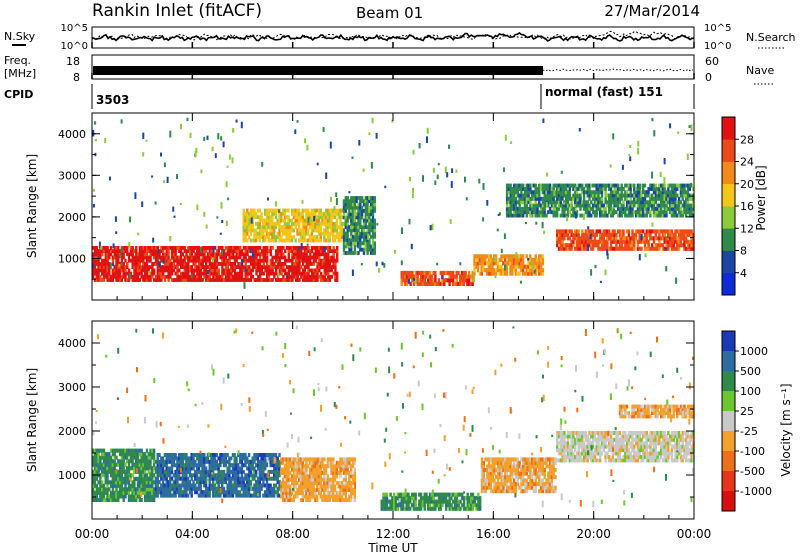  I want to click on freq-label-2: [MHz], so click(20, 73).